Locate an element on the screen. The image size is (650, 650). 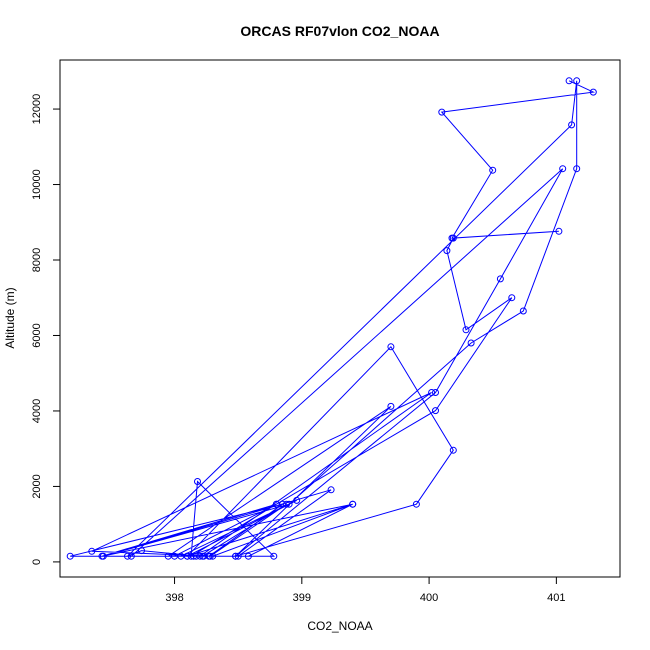
x-tick-label: 401 is located at coordinates (556, 598).